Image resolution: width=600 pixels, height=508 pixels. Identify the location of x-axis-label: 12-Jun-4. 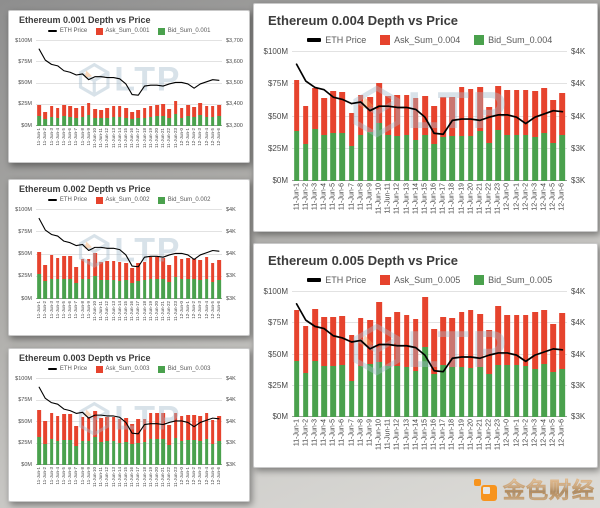
(206, 310).